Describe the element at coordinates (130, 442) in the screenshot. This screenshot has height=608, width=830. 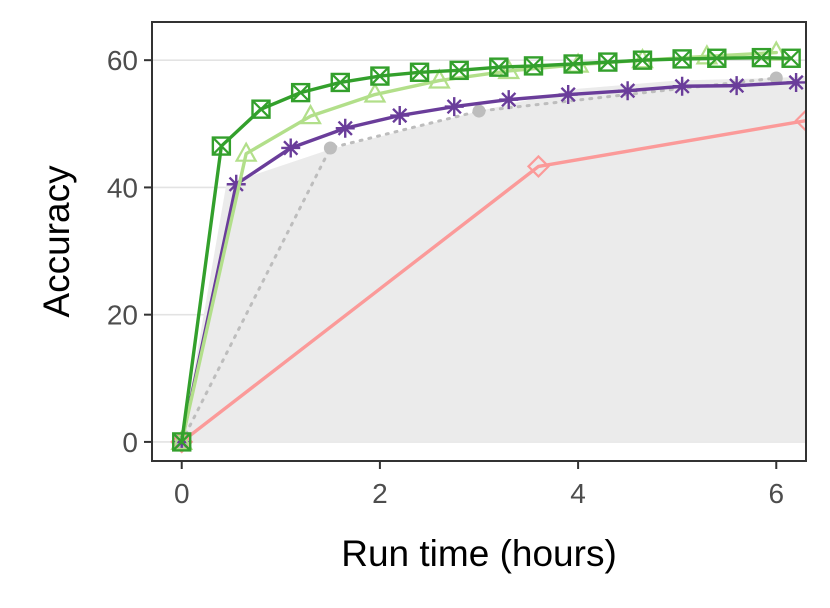
I see `y-tick-label: 0` at that location.